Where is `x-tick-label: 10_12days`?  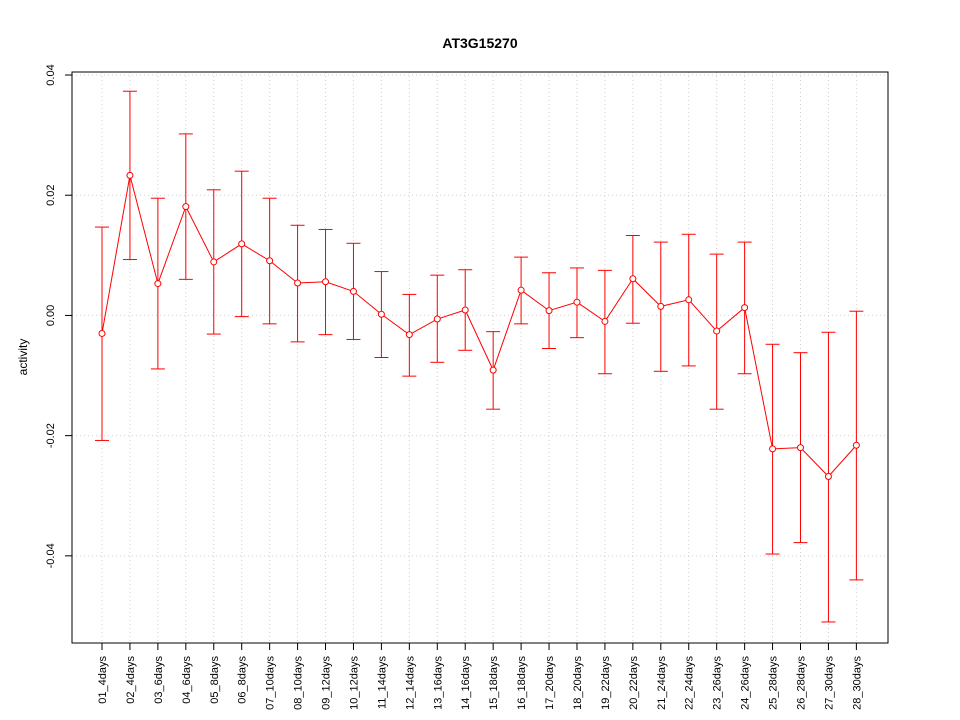 x-tick-label: 10_12days is located at coordinates (354, 683).